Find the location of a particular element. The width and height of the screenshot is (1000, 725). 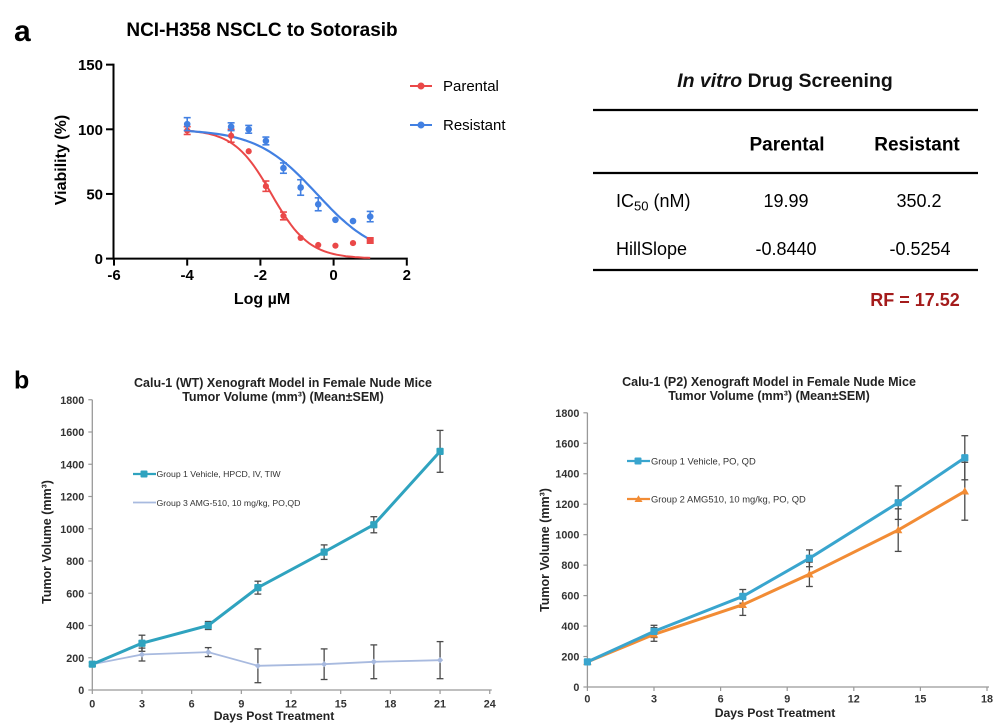

svg-text: 50 is located at coordinates (94, 194).